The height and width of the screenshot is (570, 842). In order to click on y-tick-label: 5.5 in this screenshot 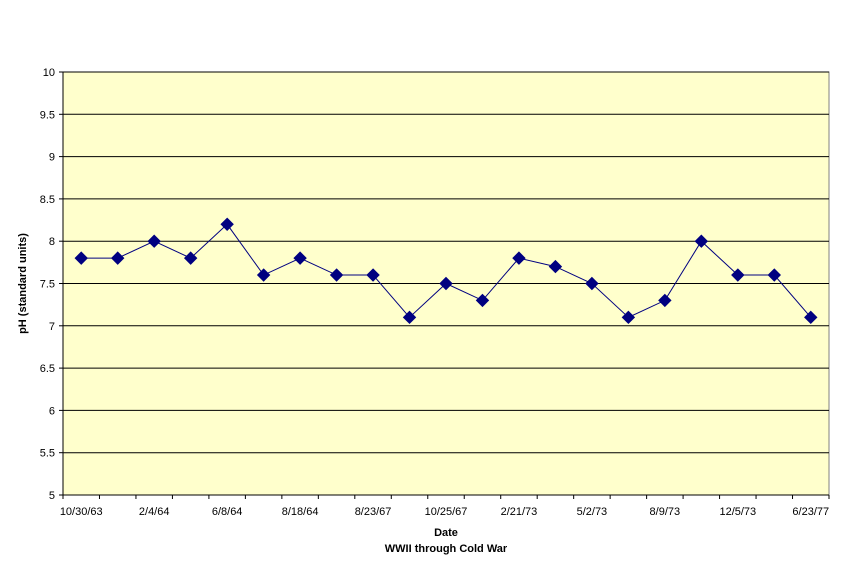, I will do `click(47, 454)`.